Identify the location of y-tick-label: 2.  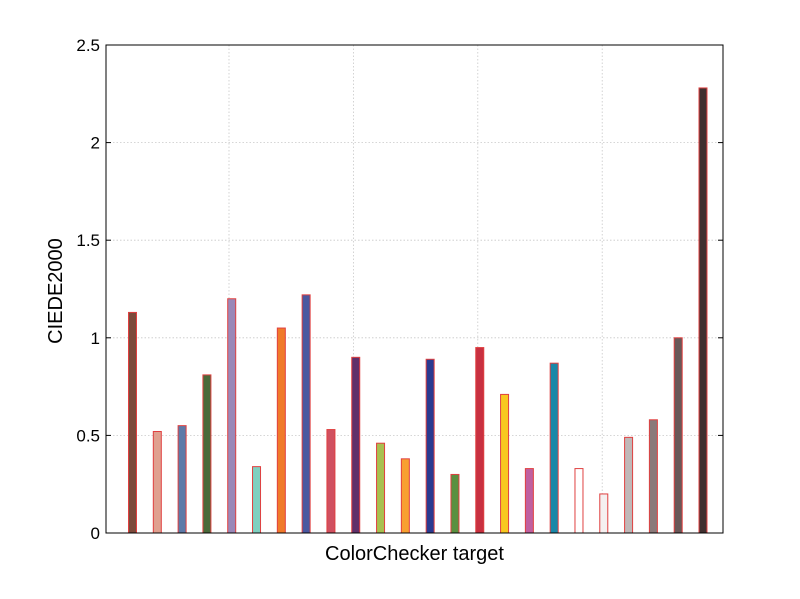
(95, 143).